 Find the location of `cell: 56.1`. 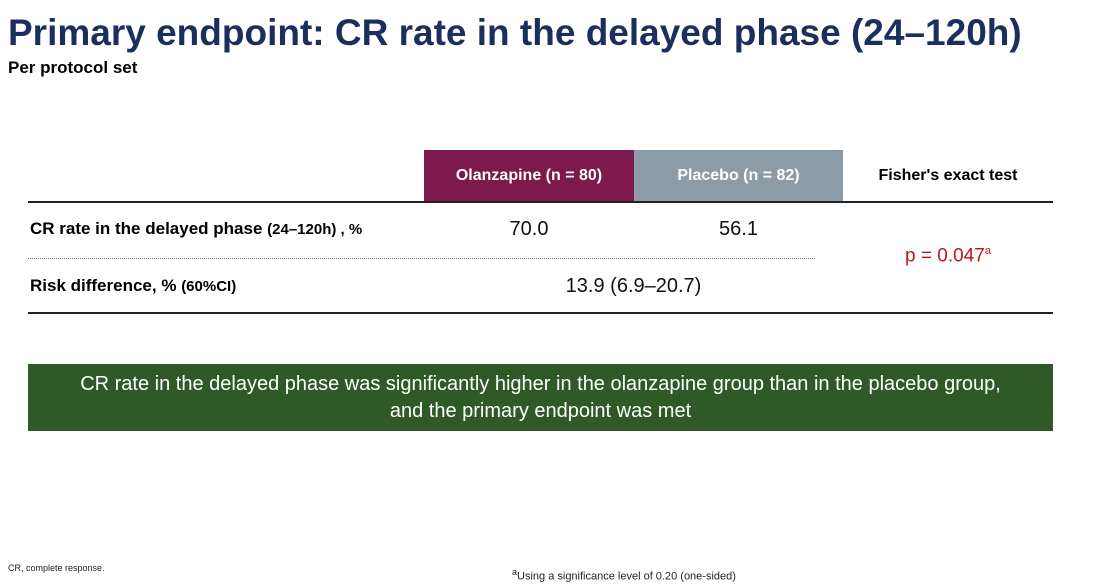

cell: 56.1 is located at coordinates (738, 229).